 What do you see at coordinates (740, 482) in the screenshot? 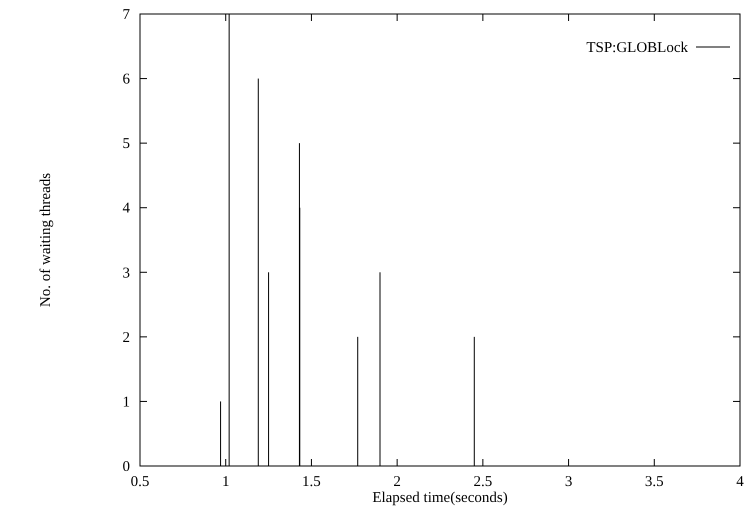
I see `x-tick-label: 4` at bounding box center [740, 482].